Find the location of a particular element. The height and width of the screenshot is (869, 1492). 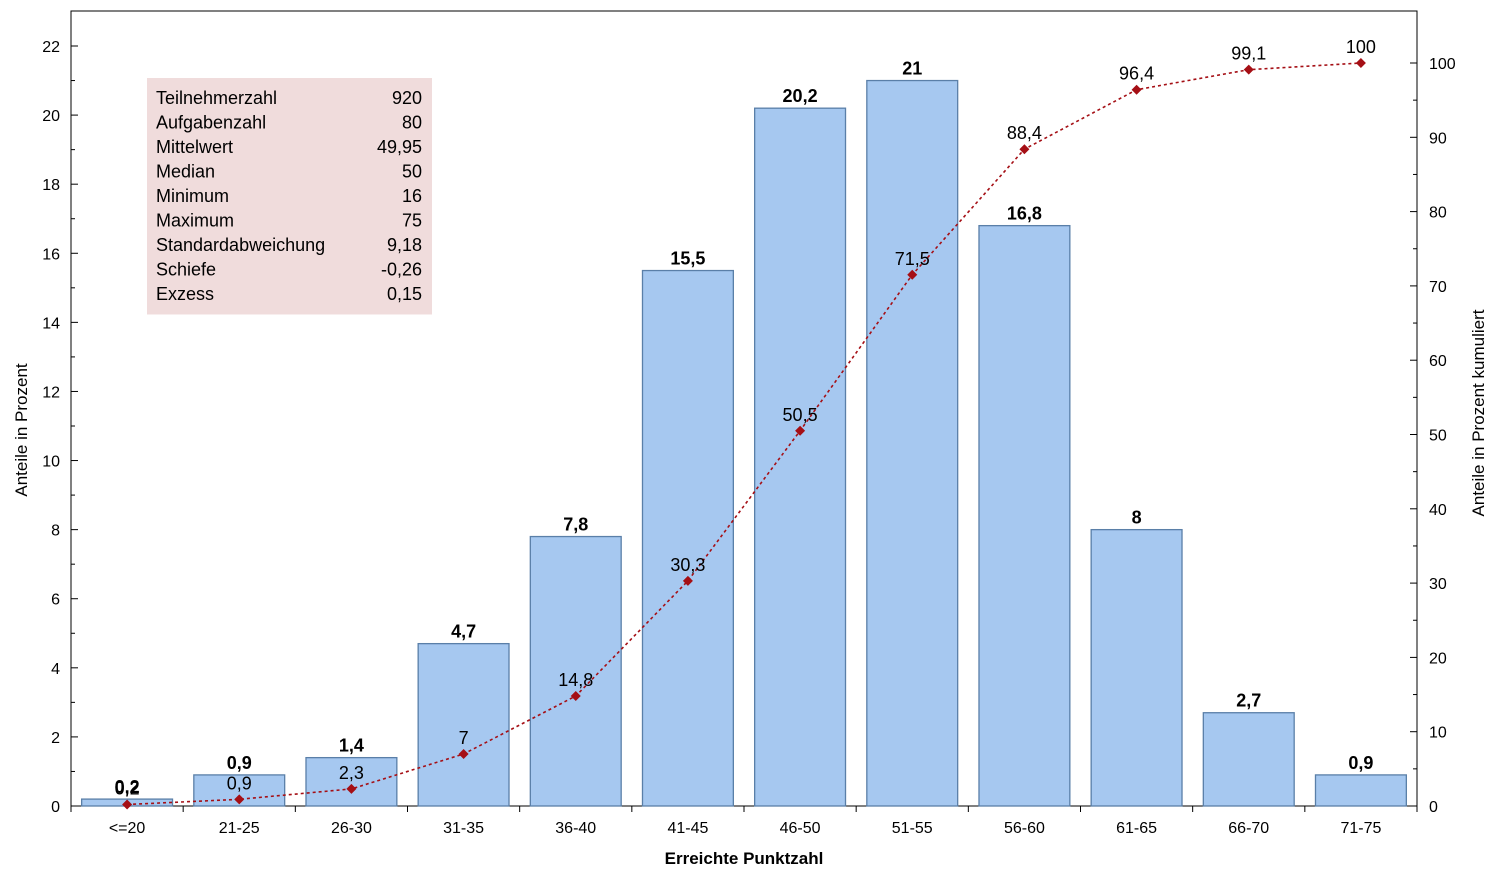

y-tick-label: 8 is located at coordinates (55, 531).